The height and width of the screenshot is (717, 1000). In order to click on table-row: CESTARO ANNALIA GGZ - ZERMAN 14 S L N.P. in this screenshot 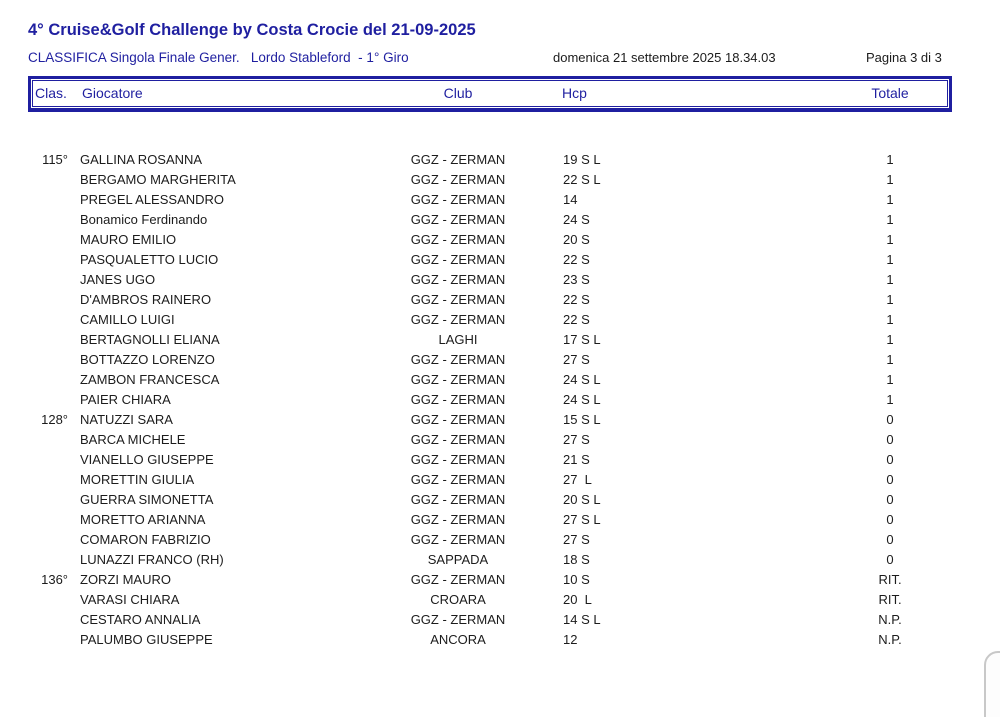, I will do `click(500, 620)`.